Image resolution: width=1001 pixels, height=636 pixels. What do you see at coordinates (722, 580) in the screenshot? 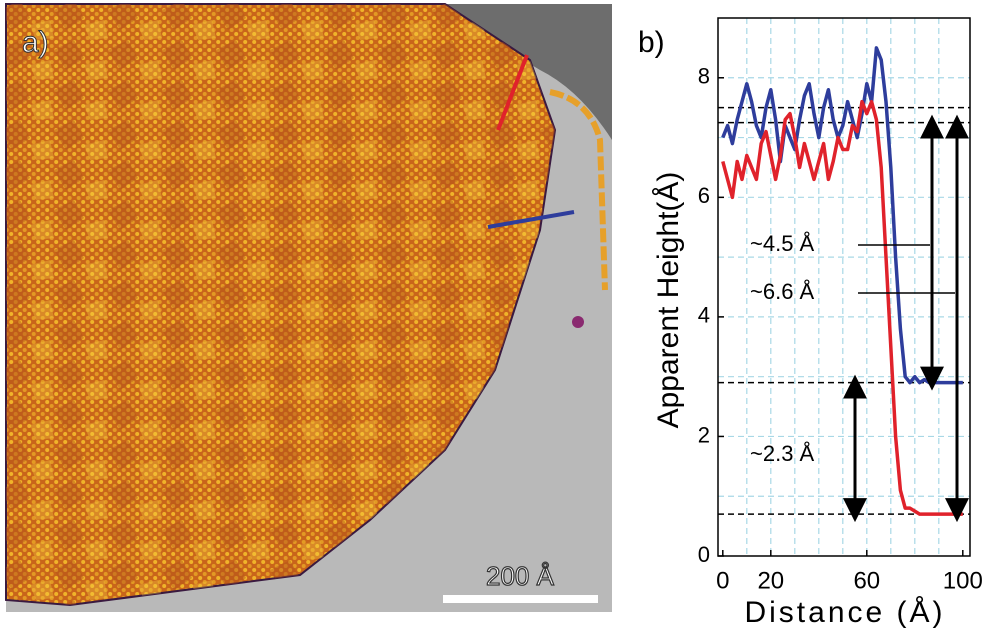
I see `x-tick-label: 0` at bounding box center [722, 580].